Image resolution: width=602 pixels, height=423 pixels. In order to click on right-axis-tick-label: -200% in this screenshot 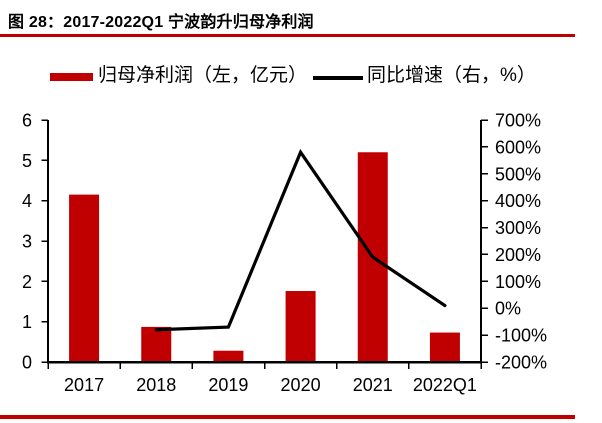, I will do `click(521, 363)`.